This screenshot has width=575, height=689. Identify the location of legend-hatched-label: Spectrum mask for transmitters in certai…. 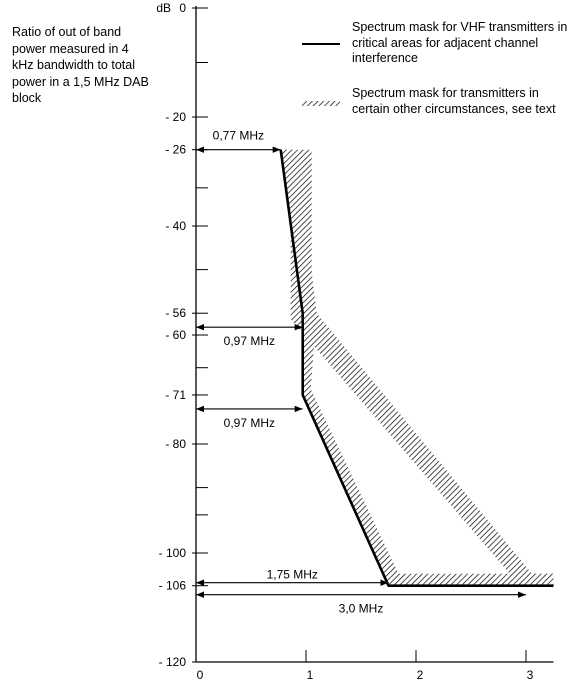
(454, 101).